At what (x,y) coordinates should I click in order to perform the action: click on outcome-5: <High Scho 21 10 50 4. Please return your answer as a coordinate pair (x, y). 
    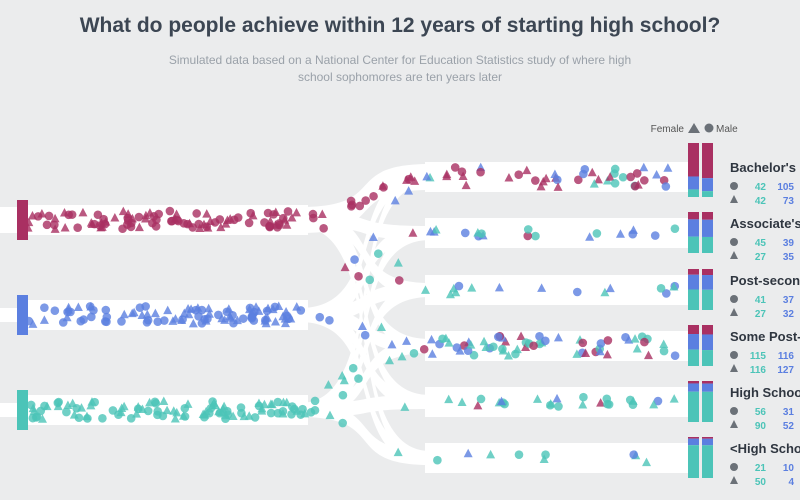
    Looking at the image, I should click on (744, 462).